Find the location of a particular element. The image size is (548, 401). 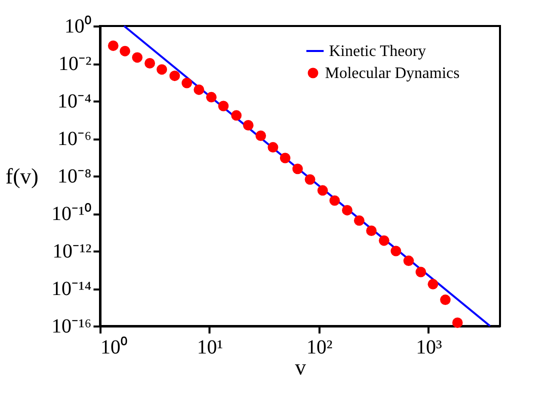

y-tick-label: 10⁰ is located at coordinates (78, 26).